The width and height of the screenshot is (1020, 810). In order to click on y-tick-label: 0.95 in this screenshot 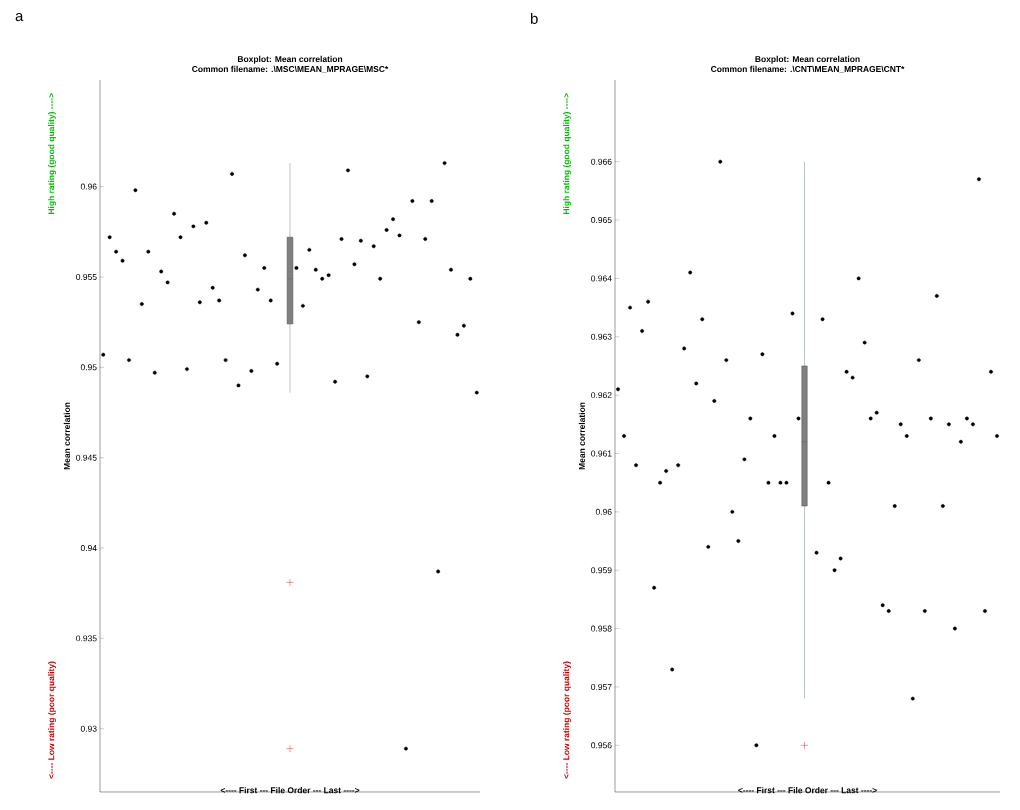, I will do `click(88, 367)`.